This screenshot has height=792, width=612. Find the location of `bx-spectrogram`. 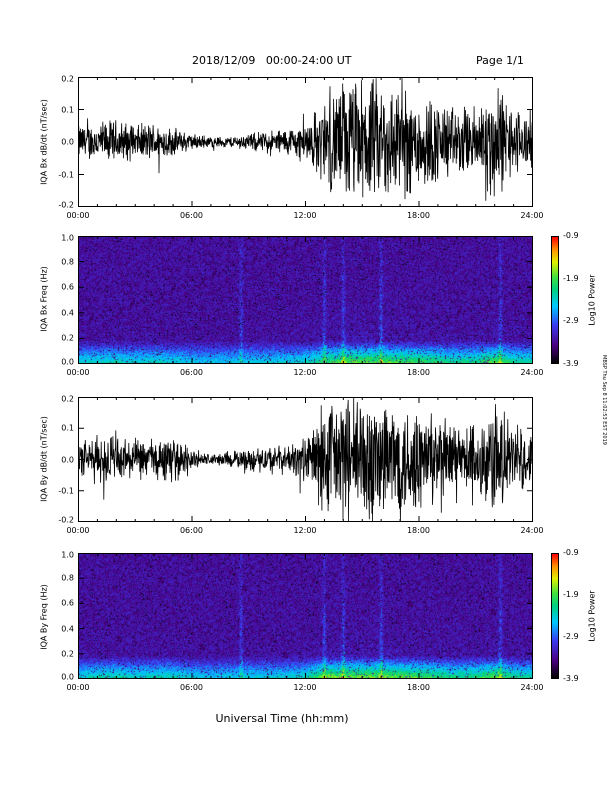

bx-spectrogram is located at coordinates (305, 300).